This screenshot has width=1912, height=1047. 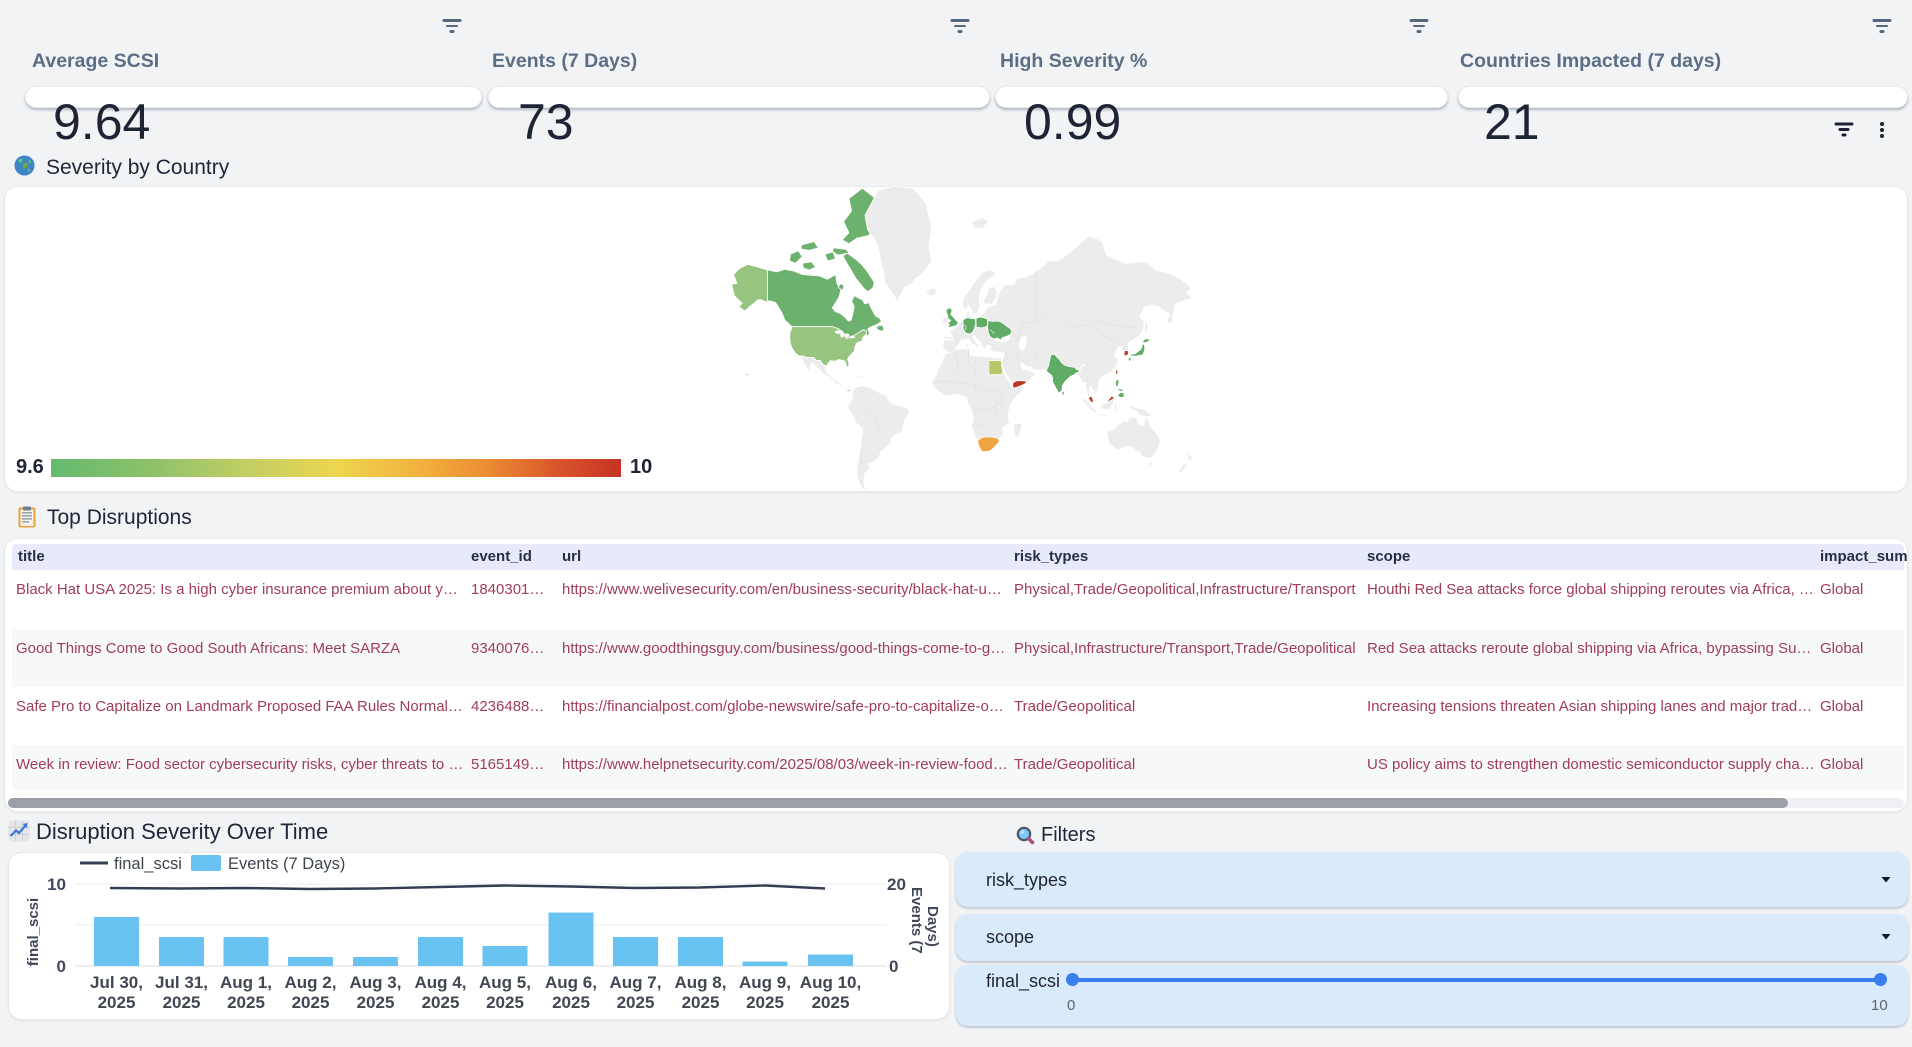 What do you see at coordinates (286, 864) in the screenshot?
I see `svg-text: Events (7 Days)` at bounding box center [286, 864].